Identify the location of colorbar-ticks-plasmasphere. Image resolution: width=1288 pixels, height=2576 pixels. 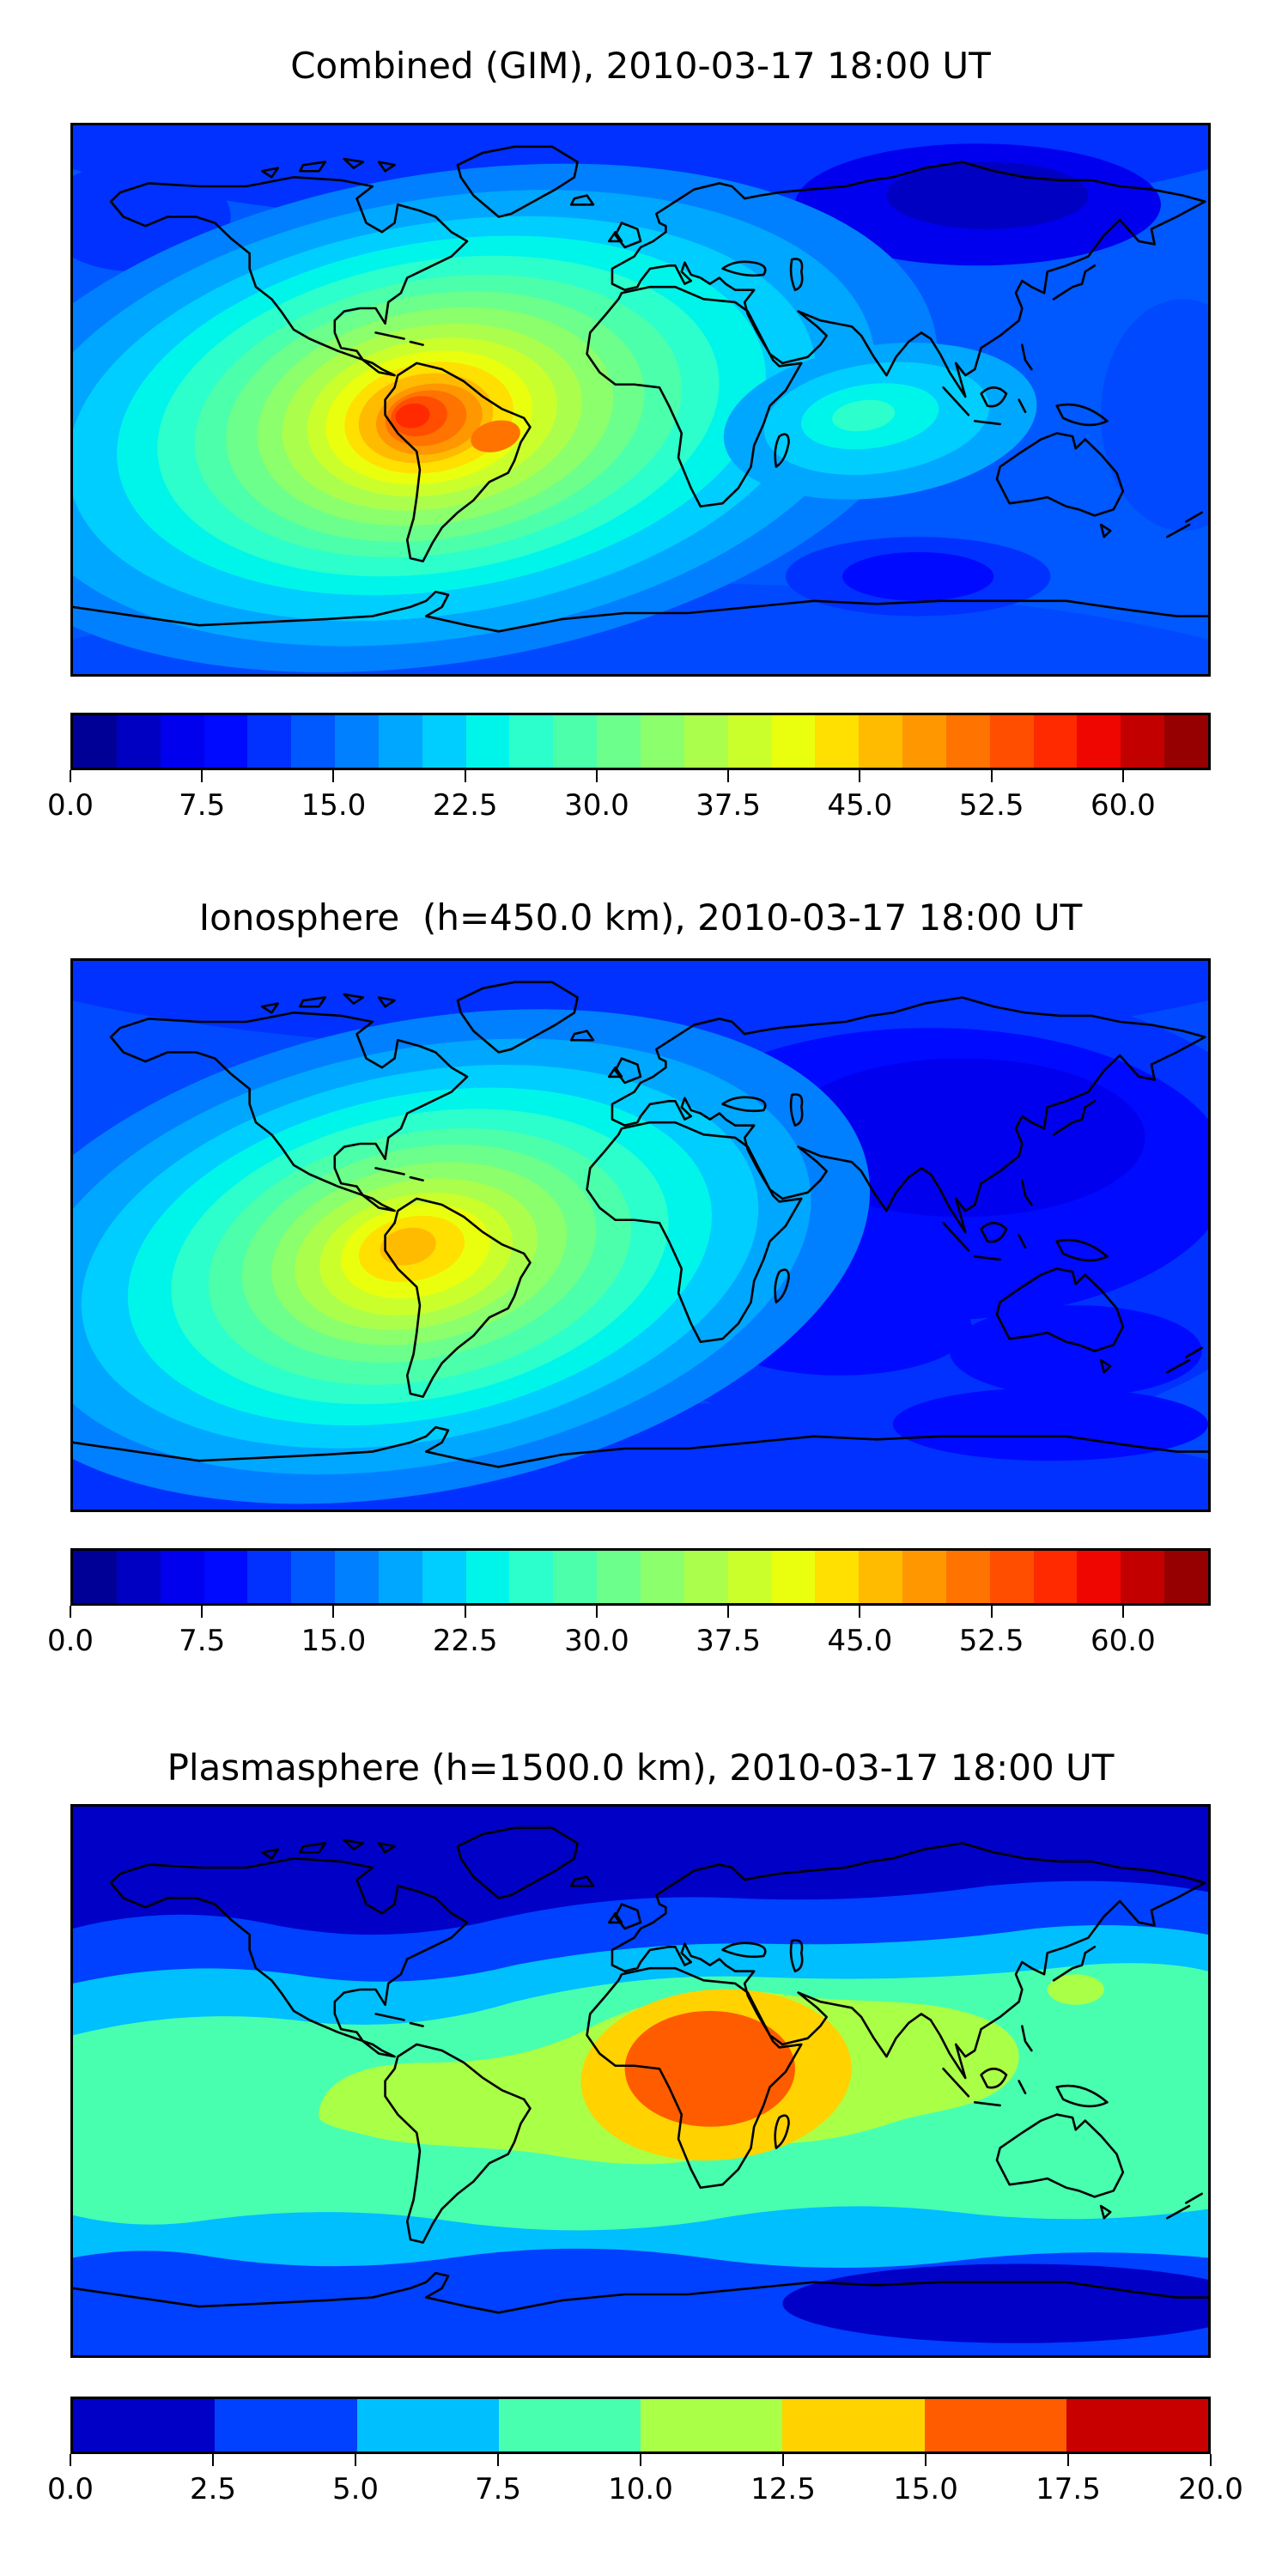
(641, 2461).